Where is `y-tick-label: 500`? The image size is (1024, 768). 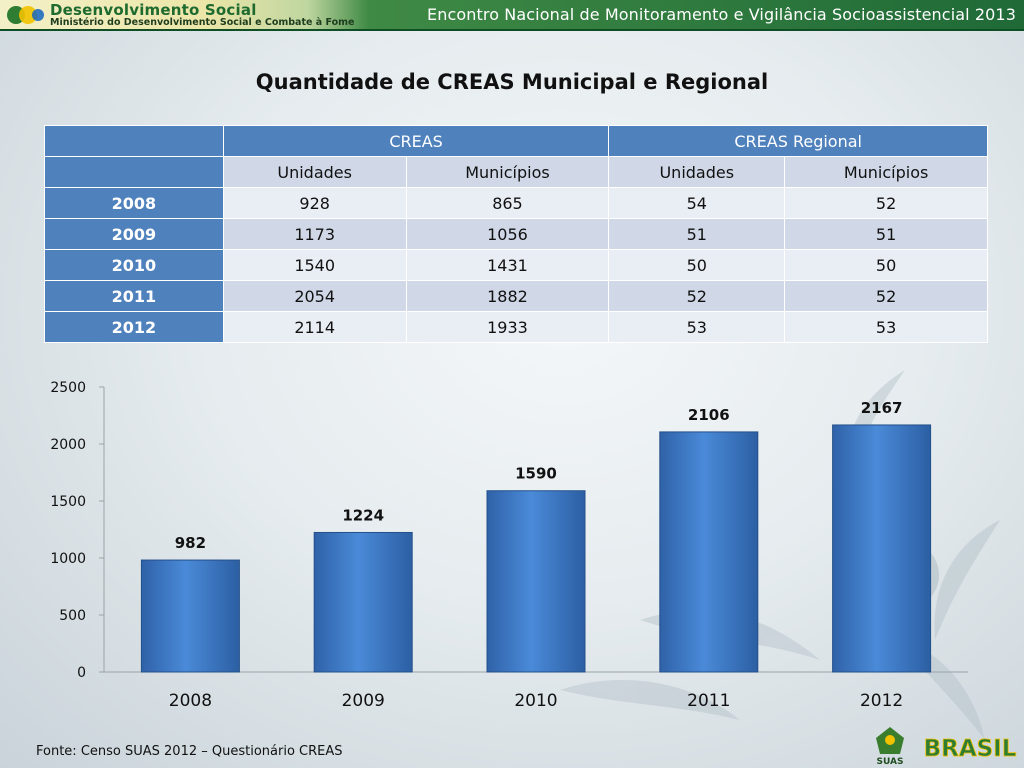
y-tick-label: 500 is located at coordinates (72, 616).